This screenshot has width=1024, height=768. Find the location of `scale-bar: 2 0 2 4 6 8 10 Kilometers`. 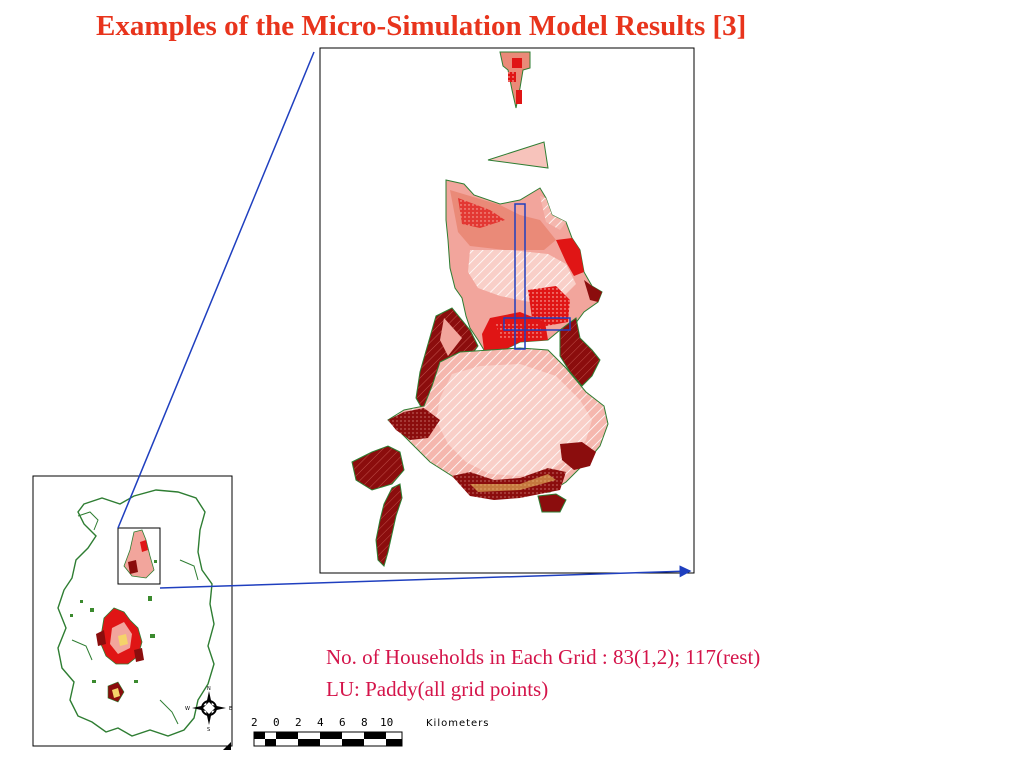

scale-bar: 2 0 2 4 6 8 10 Kilometers is located at coordinates (370, 731).